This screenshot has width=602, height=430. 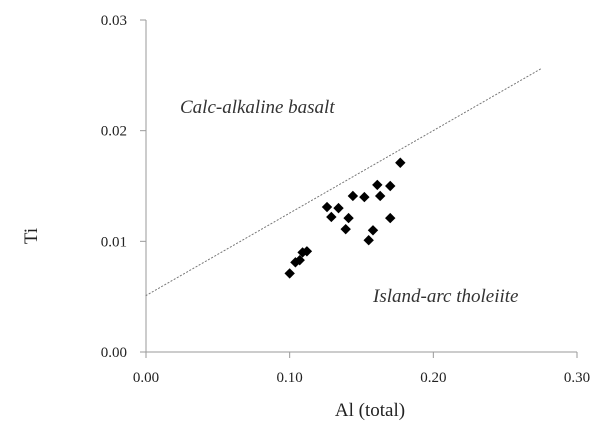 What do you see at coordinates (114, 353) in the screenshot?
I see `y-tick-label: 0.00` at bounding box center [114, 353].